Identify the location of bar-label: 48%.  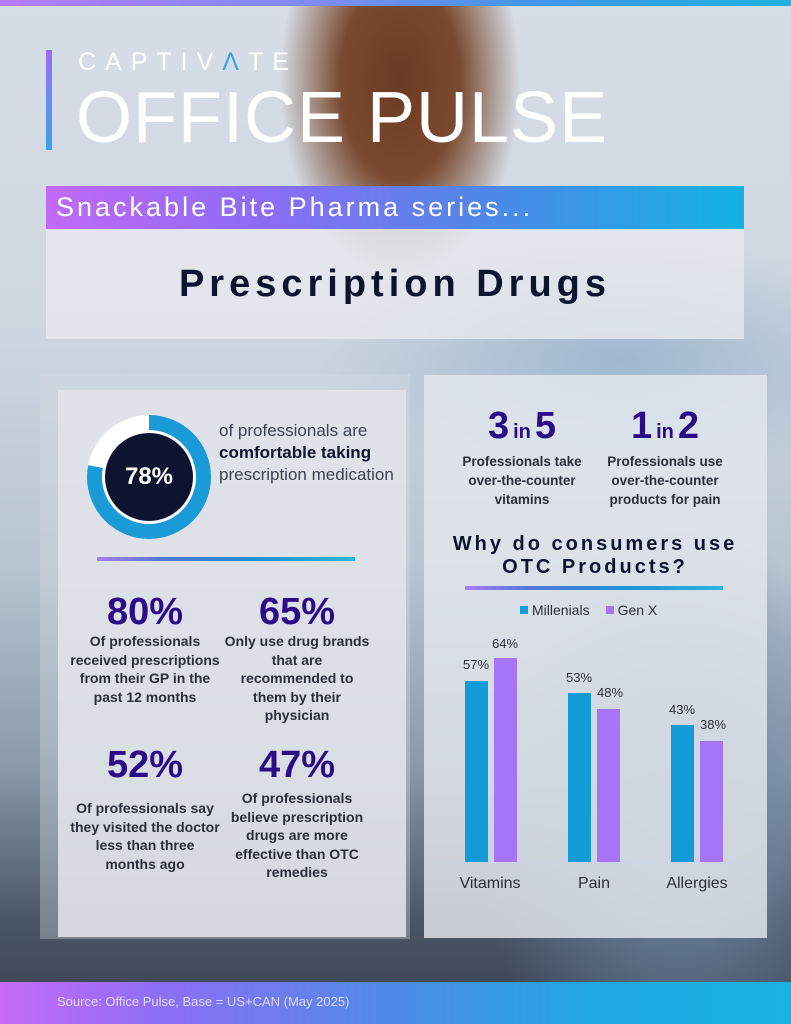
(610, 692).